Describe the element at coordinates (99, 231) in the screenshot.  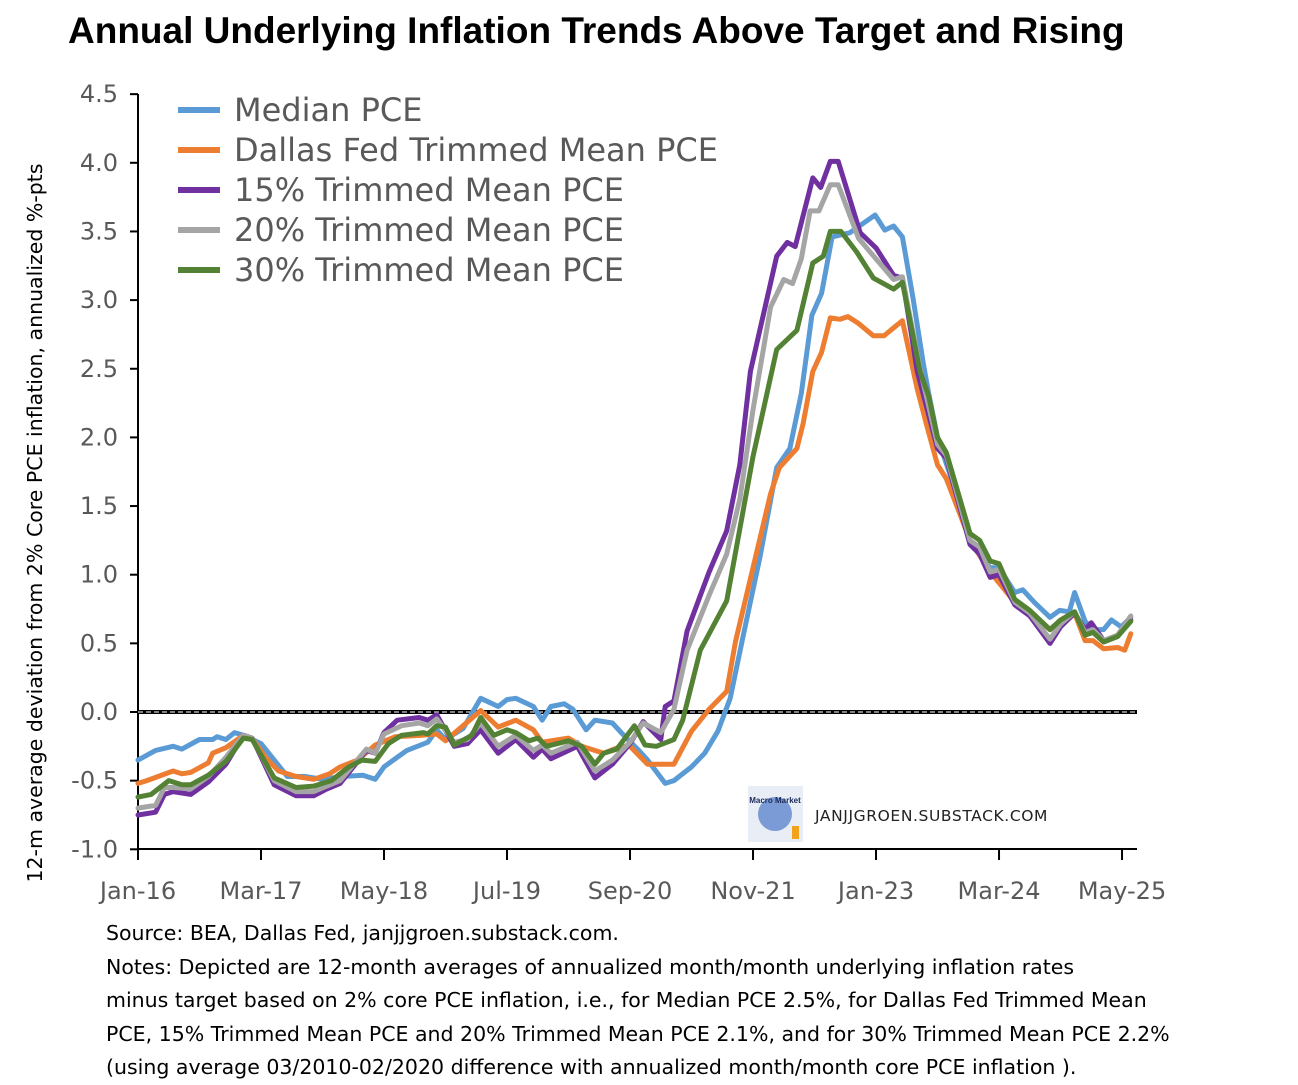
I see `y-tick-label: 3.5` at that location.